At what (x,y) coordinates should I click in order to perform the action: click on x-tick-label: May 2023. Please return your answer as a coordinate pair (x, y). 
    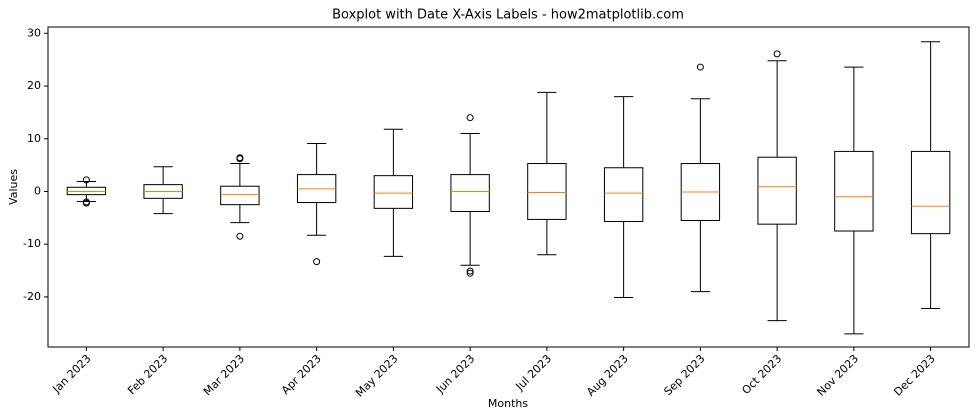
    Looking at the image, I should click on (377, 376).